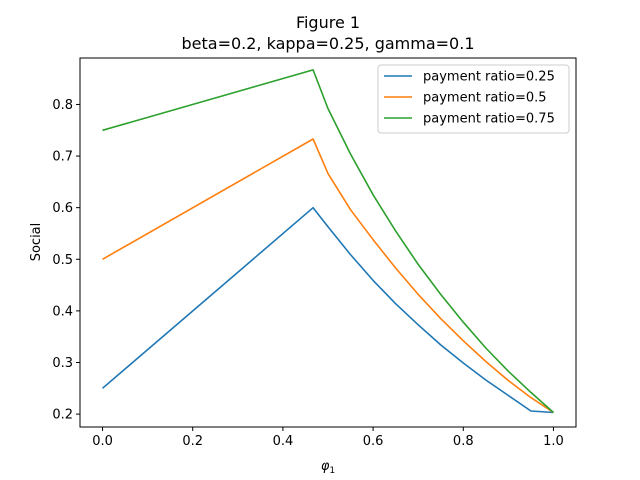 This screenshot has height=480, width=640. I want to click on y-axis-ticks: 0.2 0.3 0.4 0.5 0.6 0.7 0.8, so click(66, 260).